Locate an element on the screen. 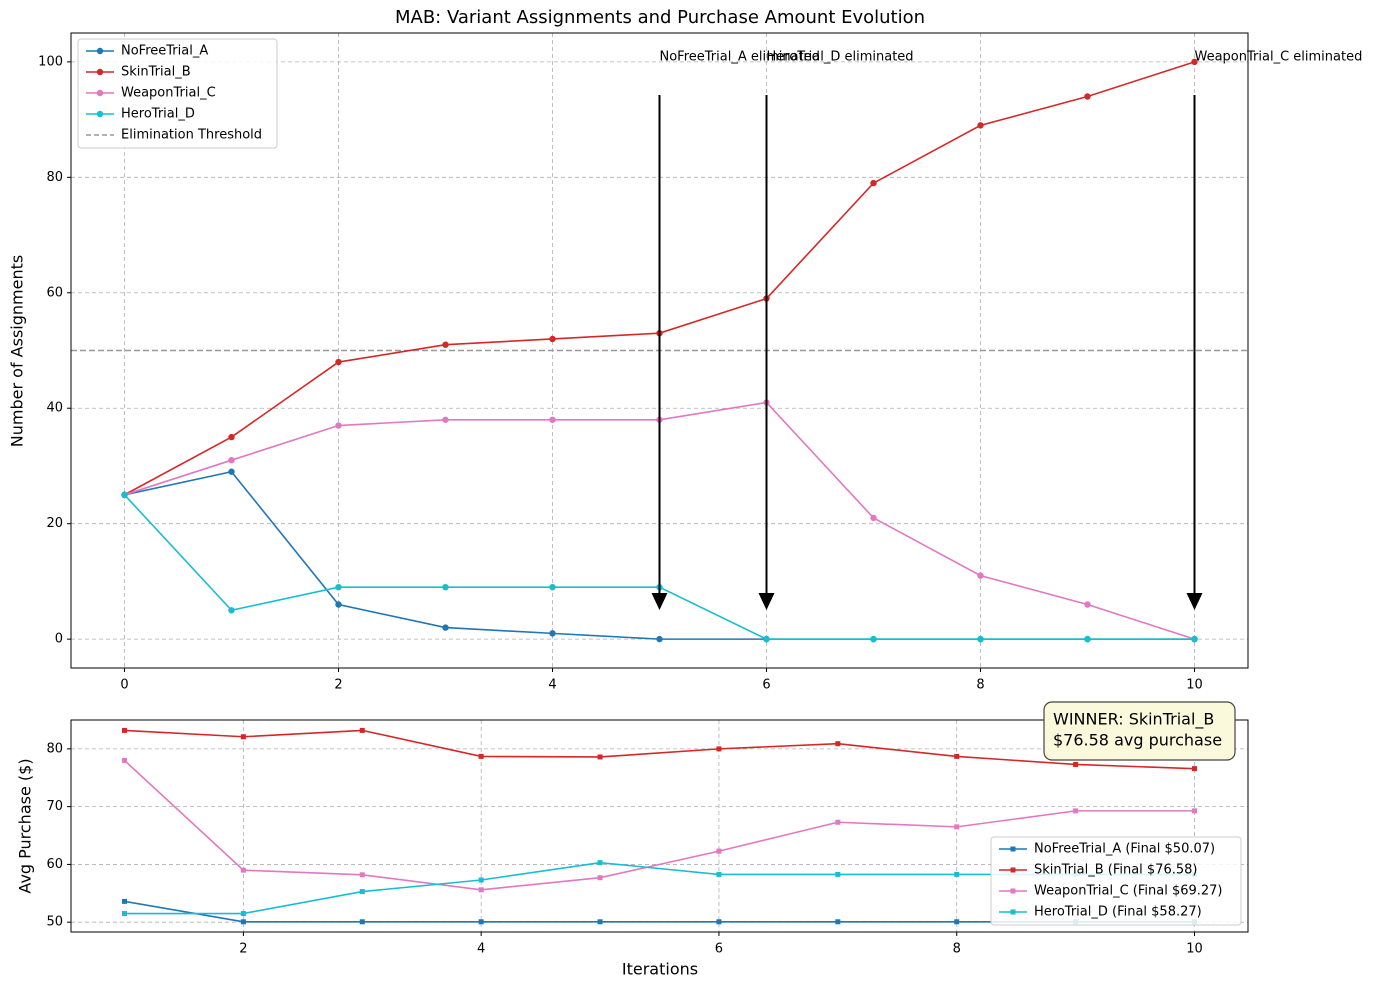 The width and height of the screenshot is (1385, 993). y-tick-label: 0 is located at coordinates (59, 639).